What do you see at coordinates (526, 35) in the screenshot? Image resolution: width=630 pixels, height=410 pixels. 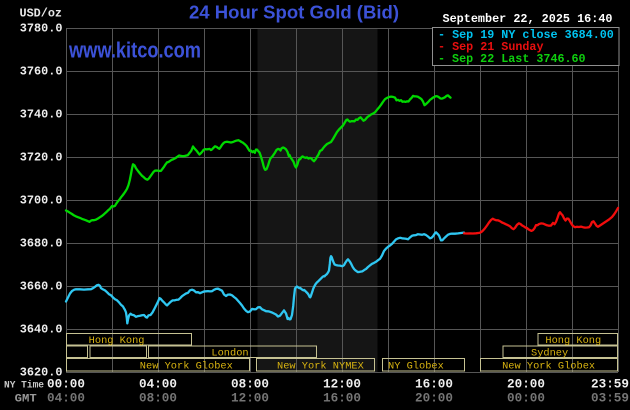 I see `svg-text: - Sep 19 NY close 3684.00` at bounding box center [526, 35].